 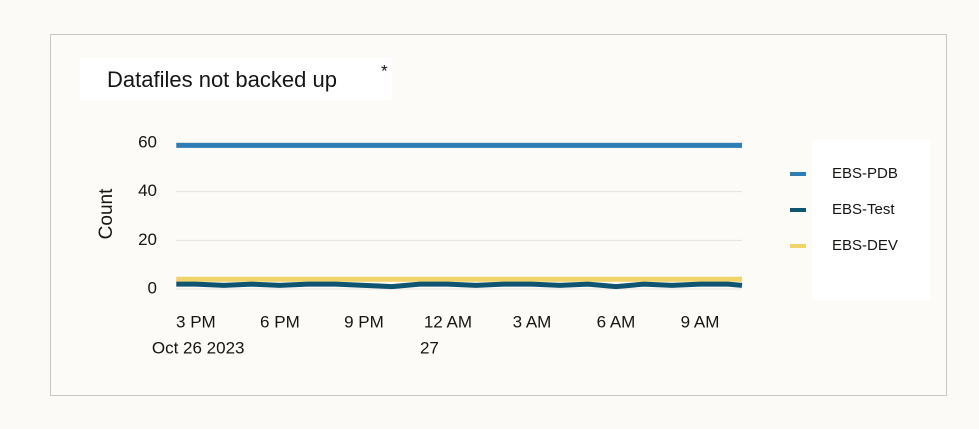 What do you see at coordinates (459, 285) in the screenshot?
I see `series-line` at bounding box center [459, 285].